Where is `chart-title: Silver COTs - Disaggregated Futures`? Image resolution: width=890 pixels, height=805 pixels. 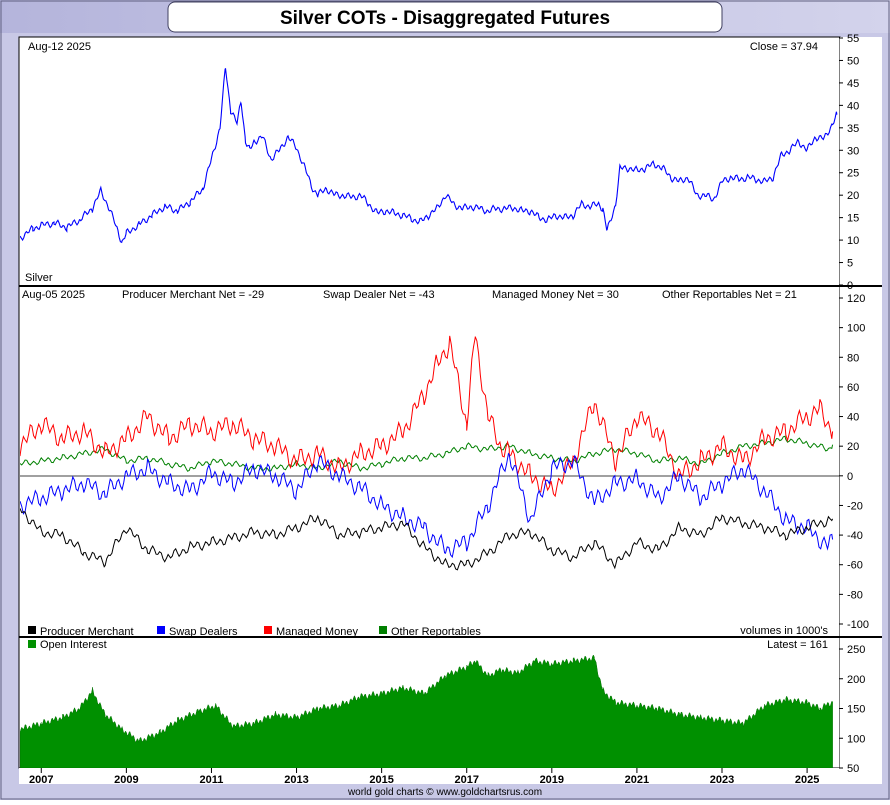 chart-title: Silver COTs - Disaggregated Futures is located at coordinates (445, 18).